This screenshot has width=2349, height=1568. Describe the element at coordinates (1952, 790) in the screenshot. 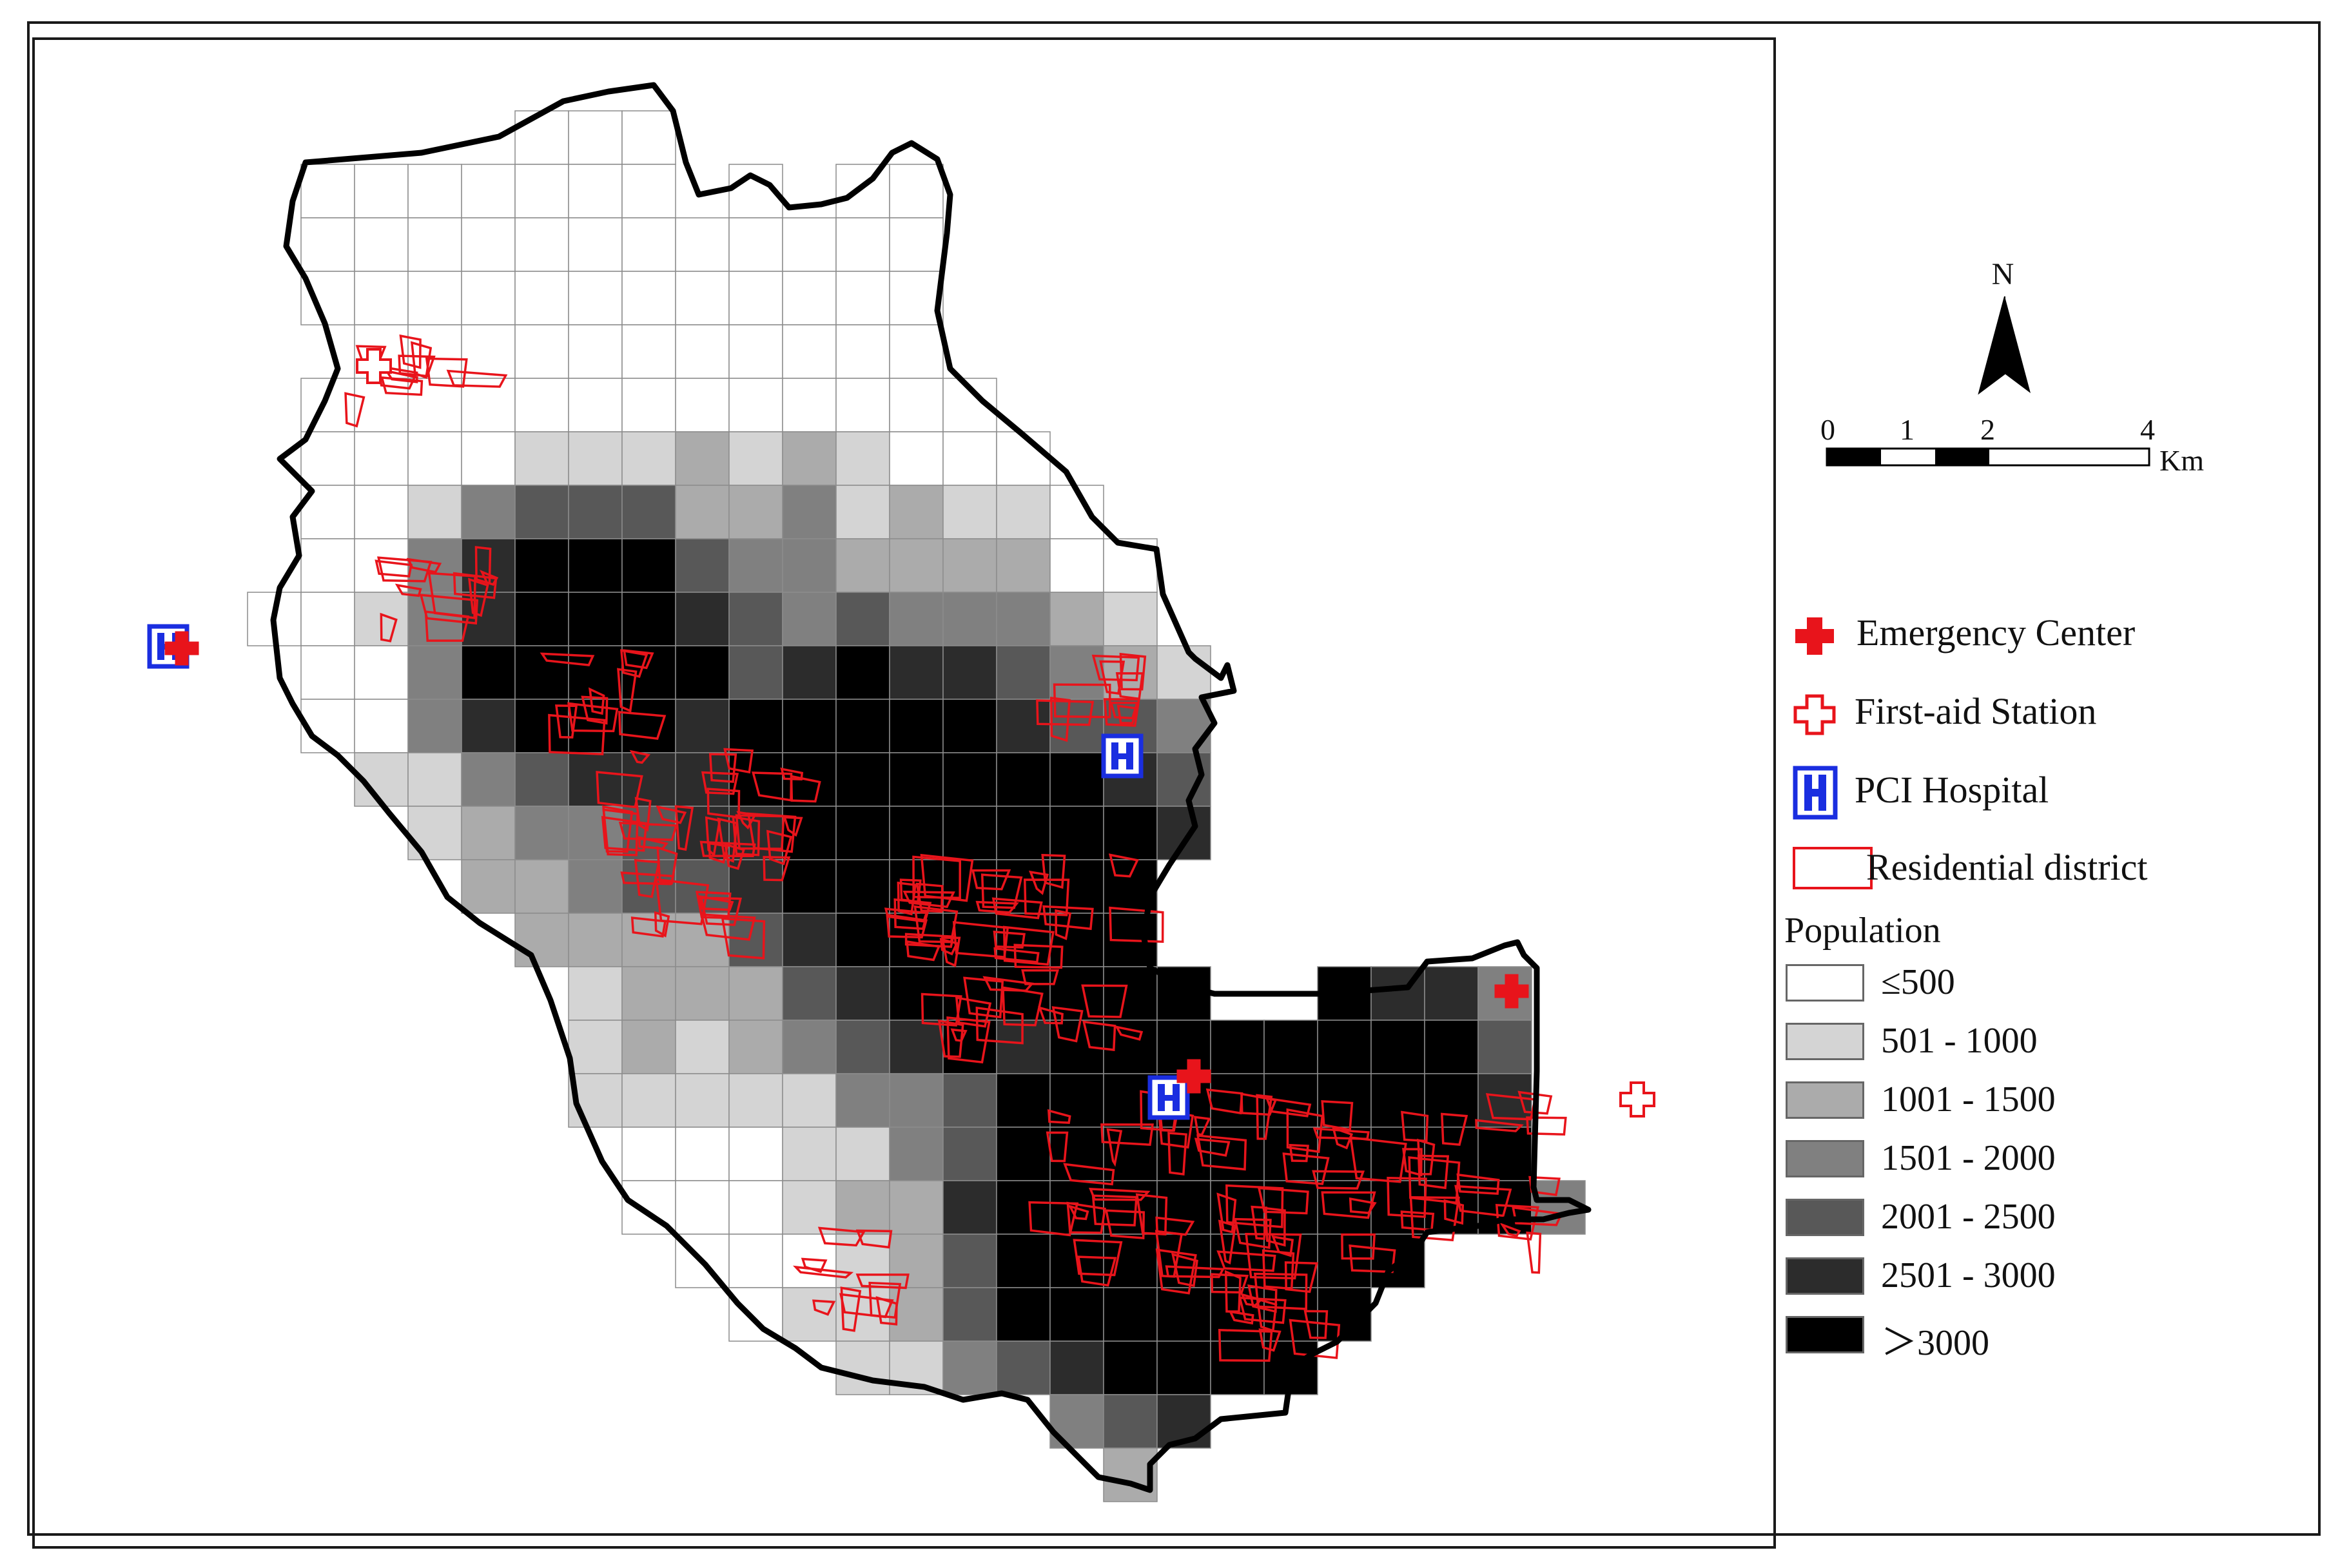

I see `legend-label-pci-hospital: PCI Hospital` at that location.